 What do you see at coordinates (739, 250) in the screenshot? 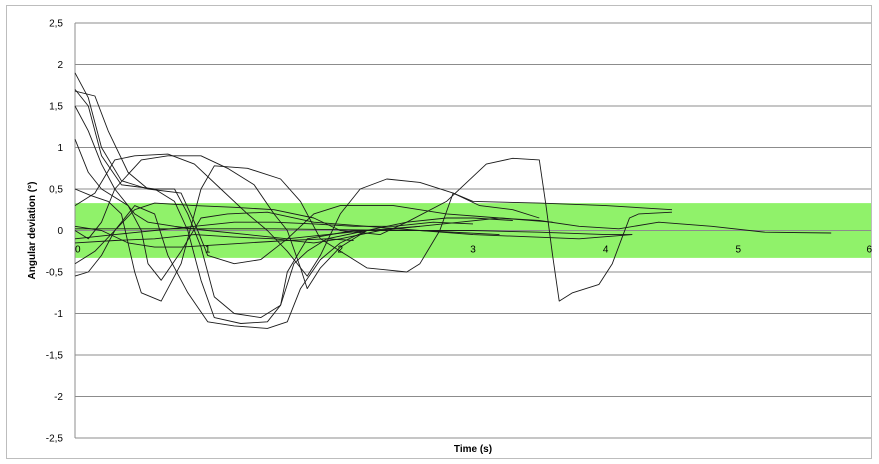
I see `x-tick-label: 5` at bounding box center [739, 250].